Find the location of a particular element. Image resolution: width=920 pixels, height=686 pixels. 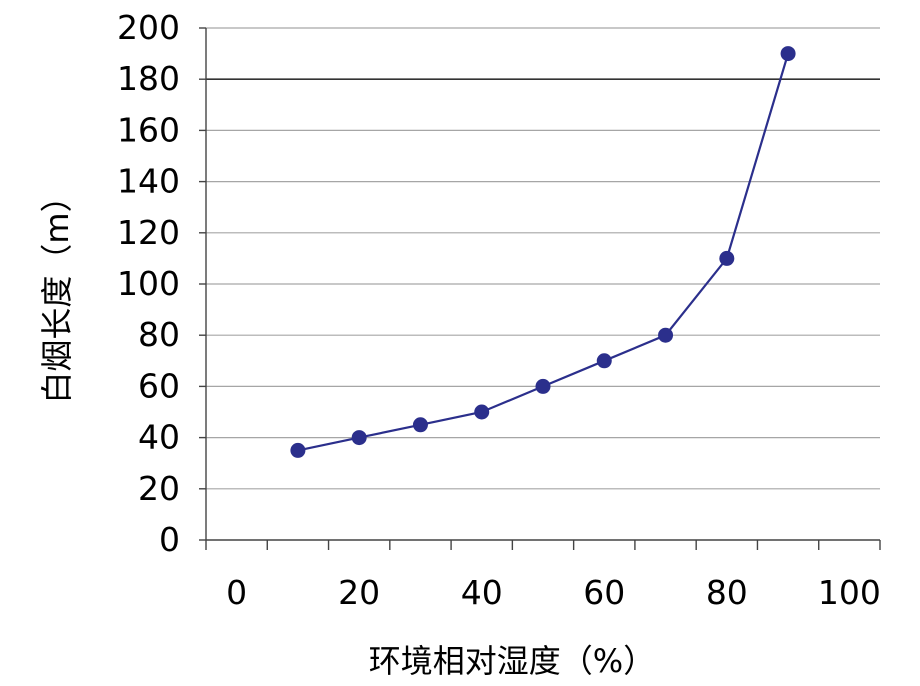

x-axis-title: 环境相对湿度（%） is located at coordinates (512, 661).